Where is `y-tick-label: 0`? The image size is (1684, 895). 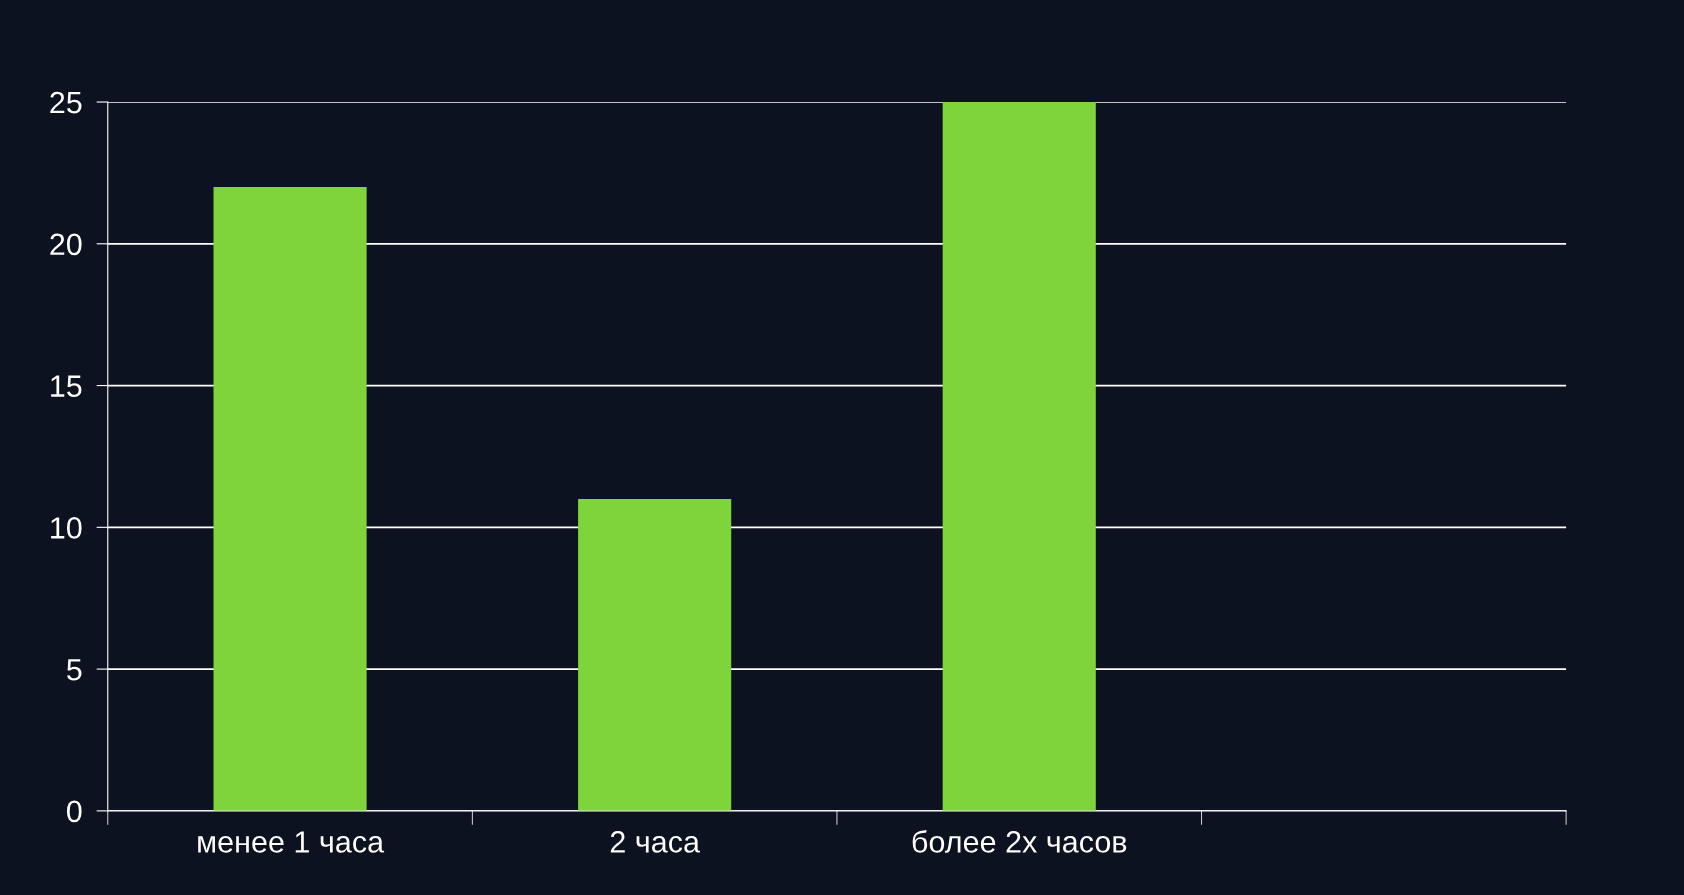
y-tick-label: 0 is located at coordinates (74, 811).